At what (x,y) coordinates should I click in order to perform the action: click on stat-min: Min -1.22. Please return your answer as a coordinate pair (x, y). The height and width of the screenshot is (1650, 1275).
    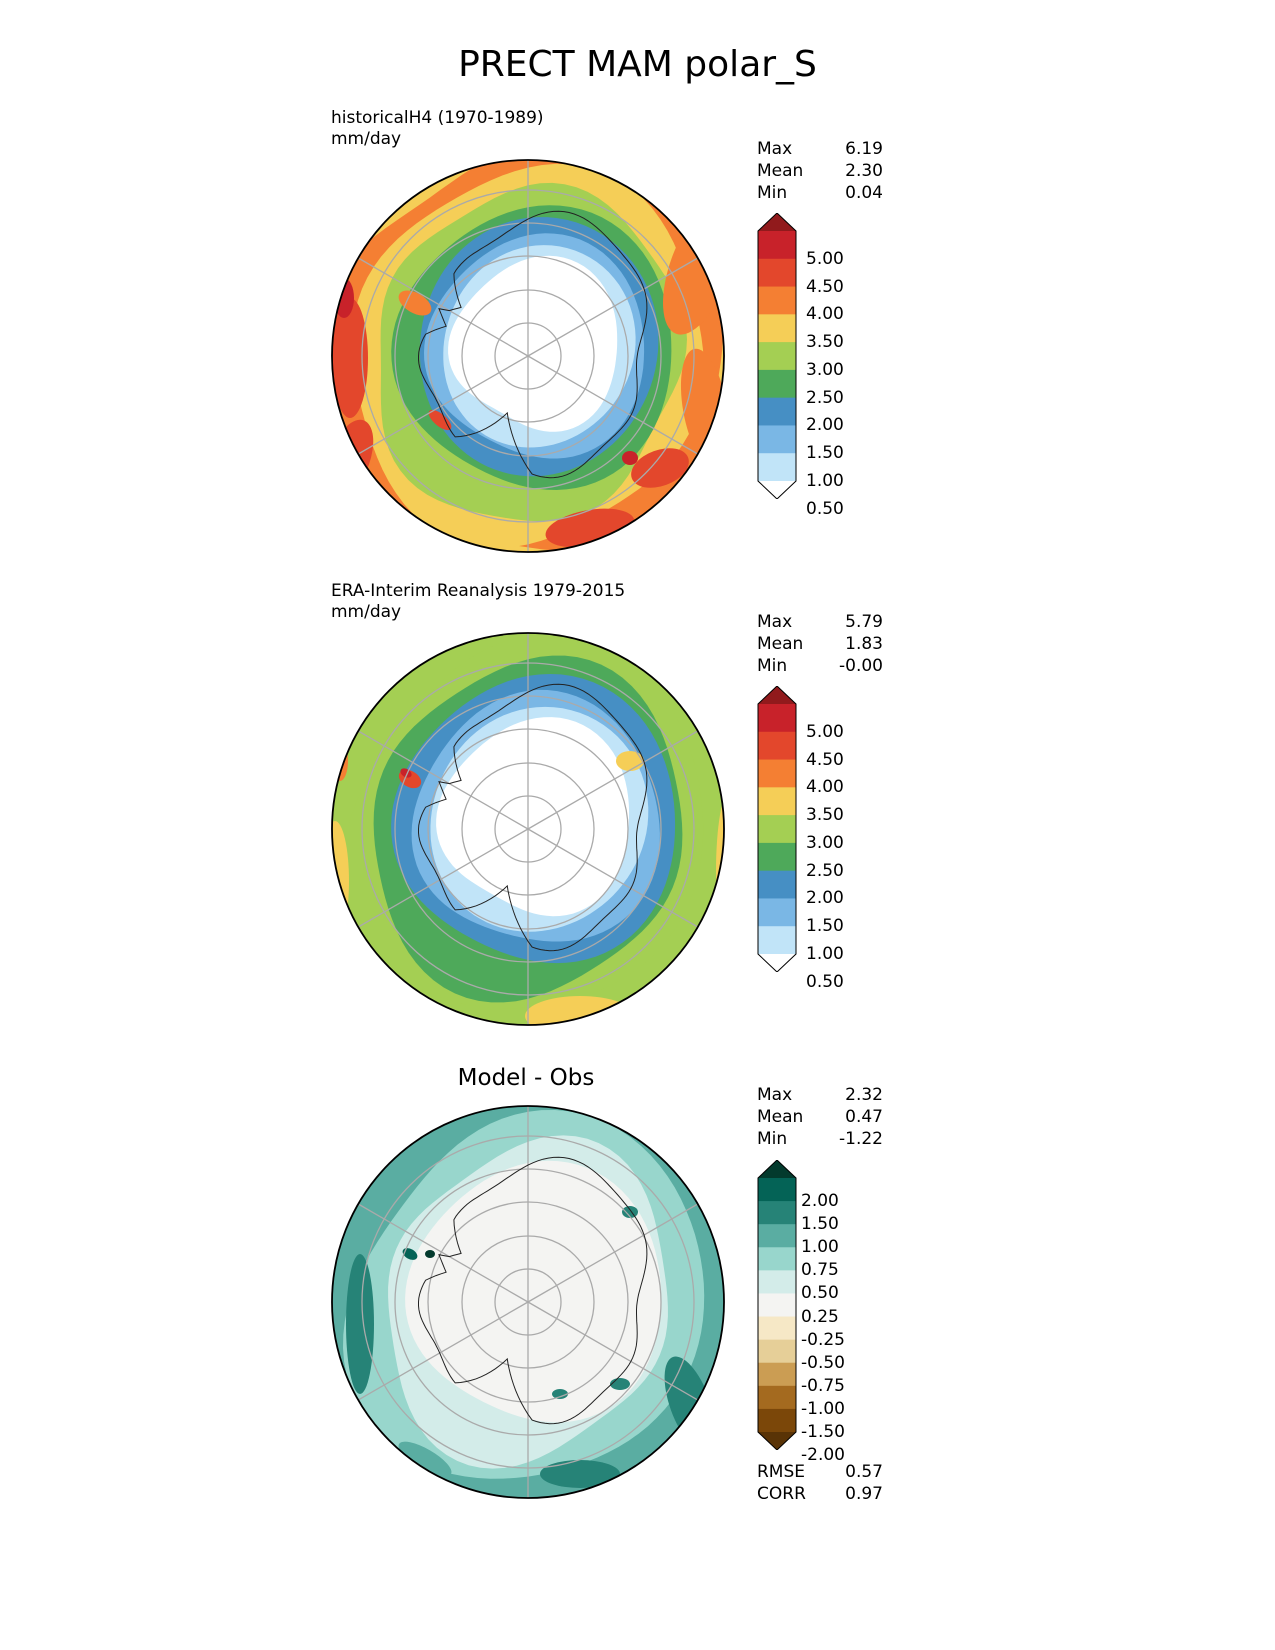
    Looking at the image, I should click on (820, 1139).